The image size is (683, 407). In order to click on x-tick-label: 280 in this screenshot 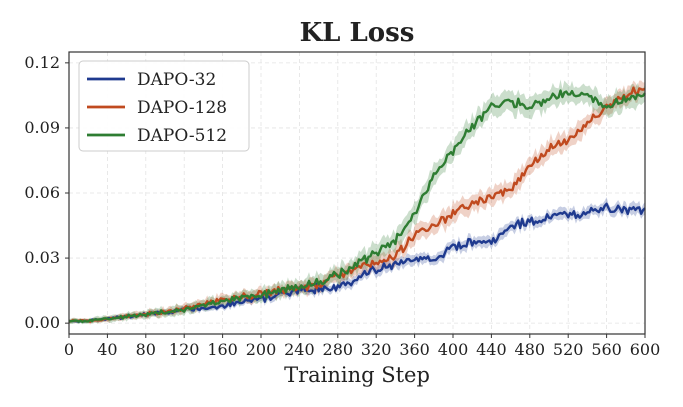, I will do `click(338, 349)`.